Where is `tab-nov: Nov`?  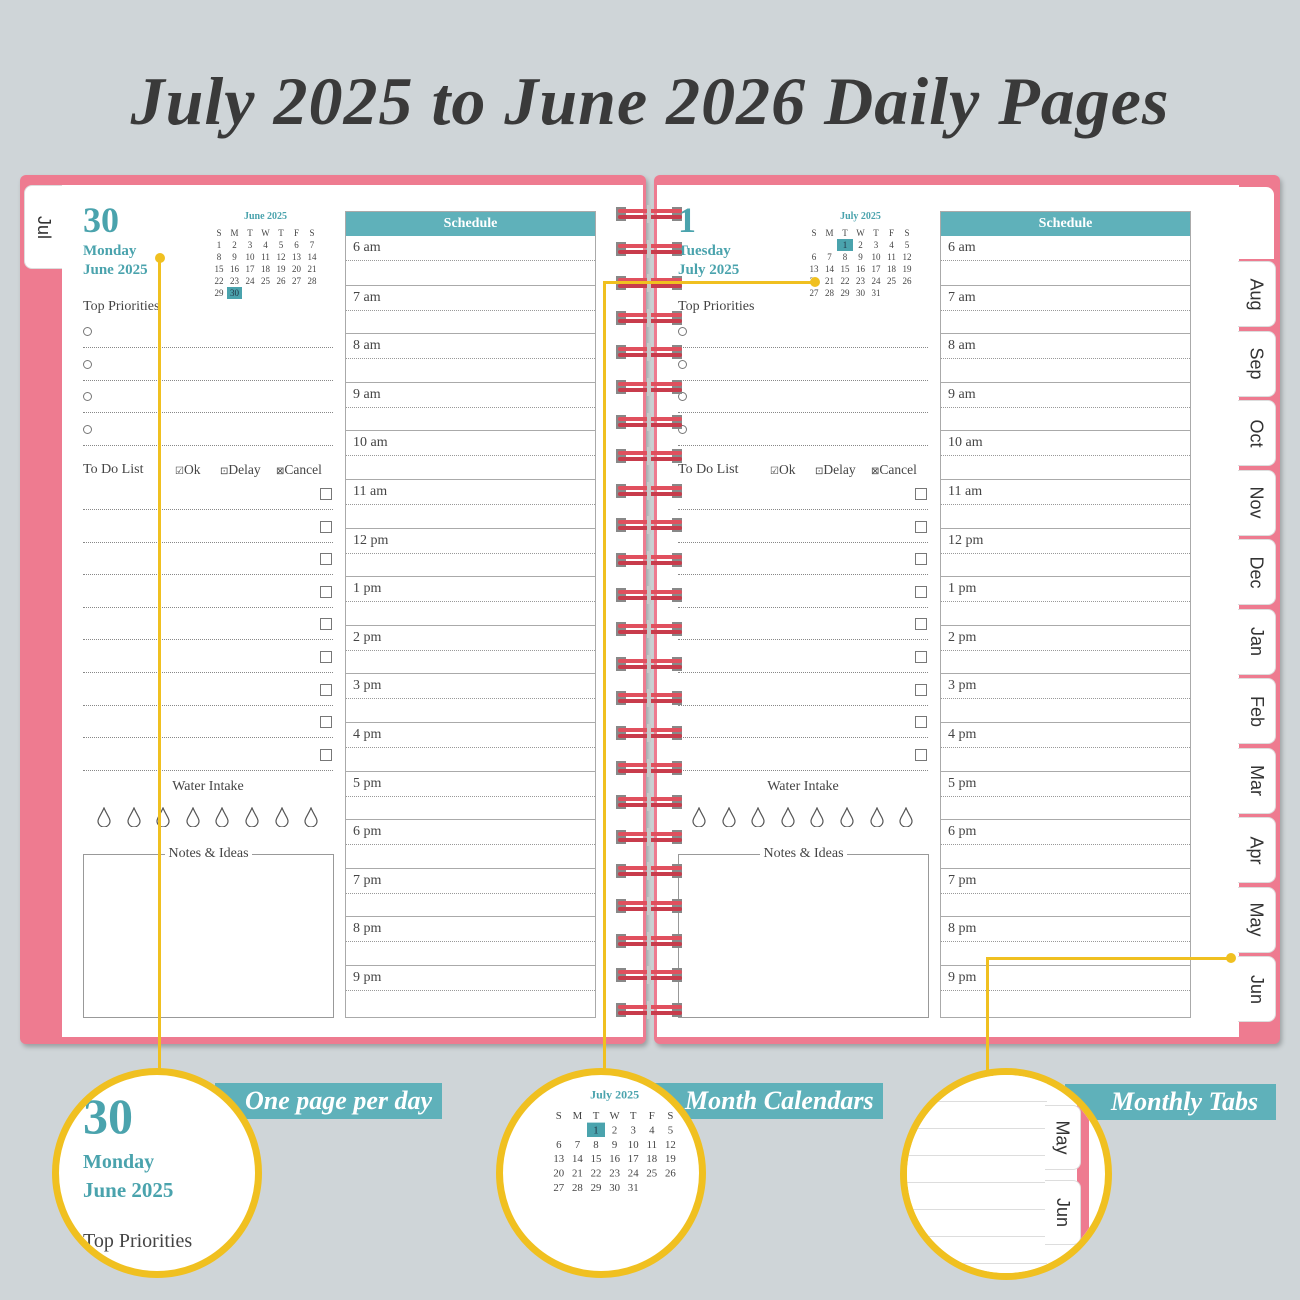
tab-nov: Nov is located at coordinates (1257, 502).